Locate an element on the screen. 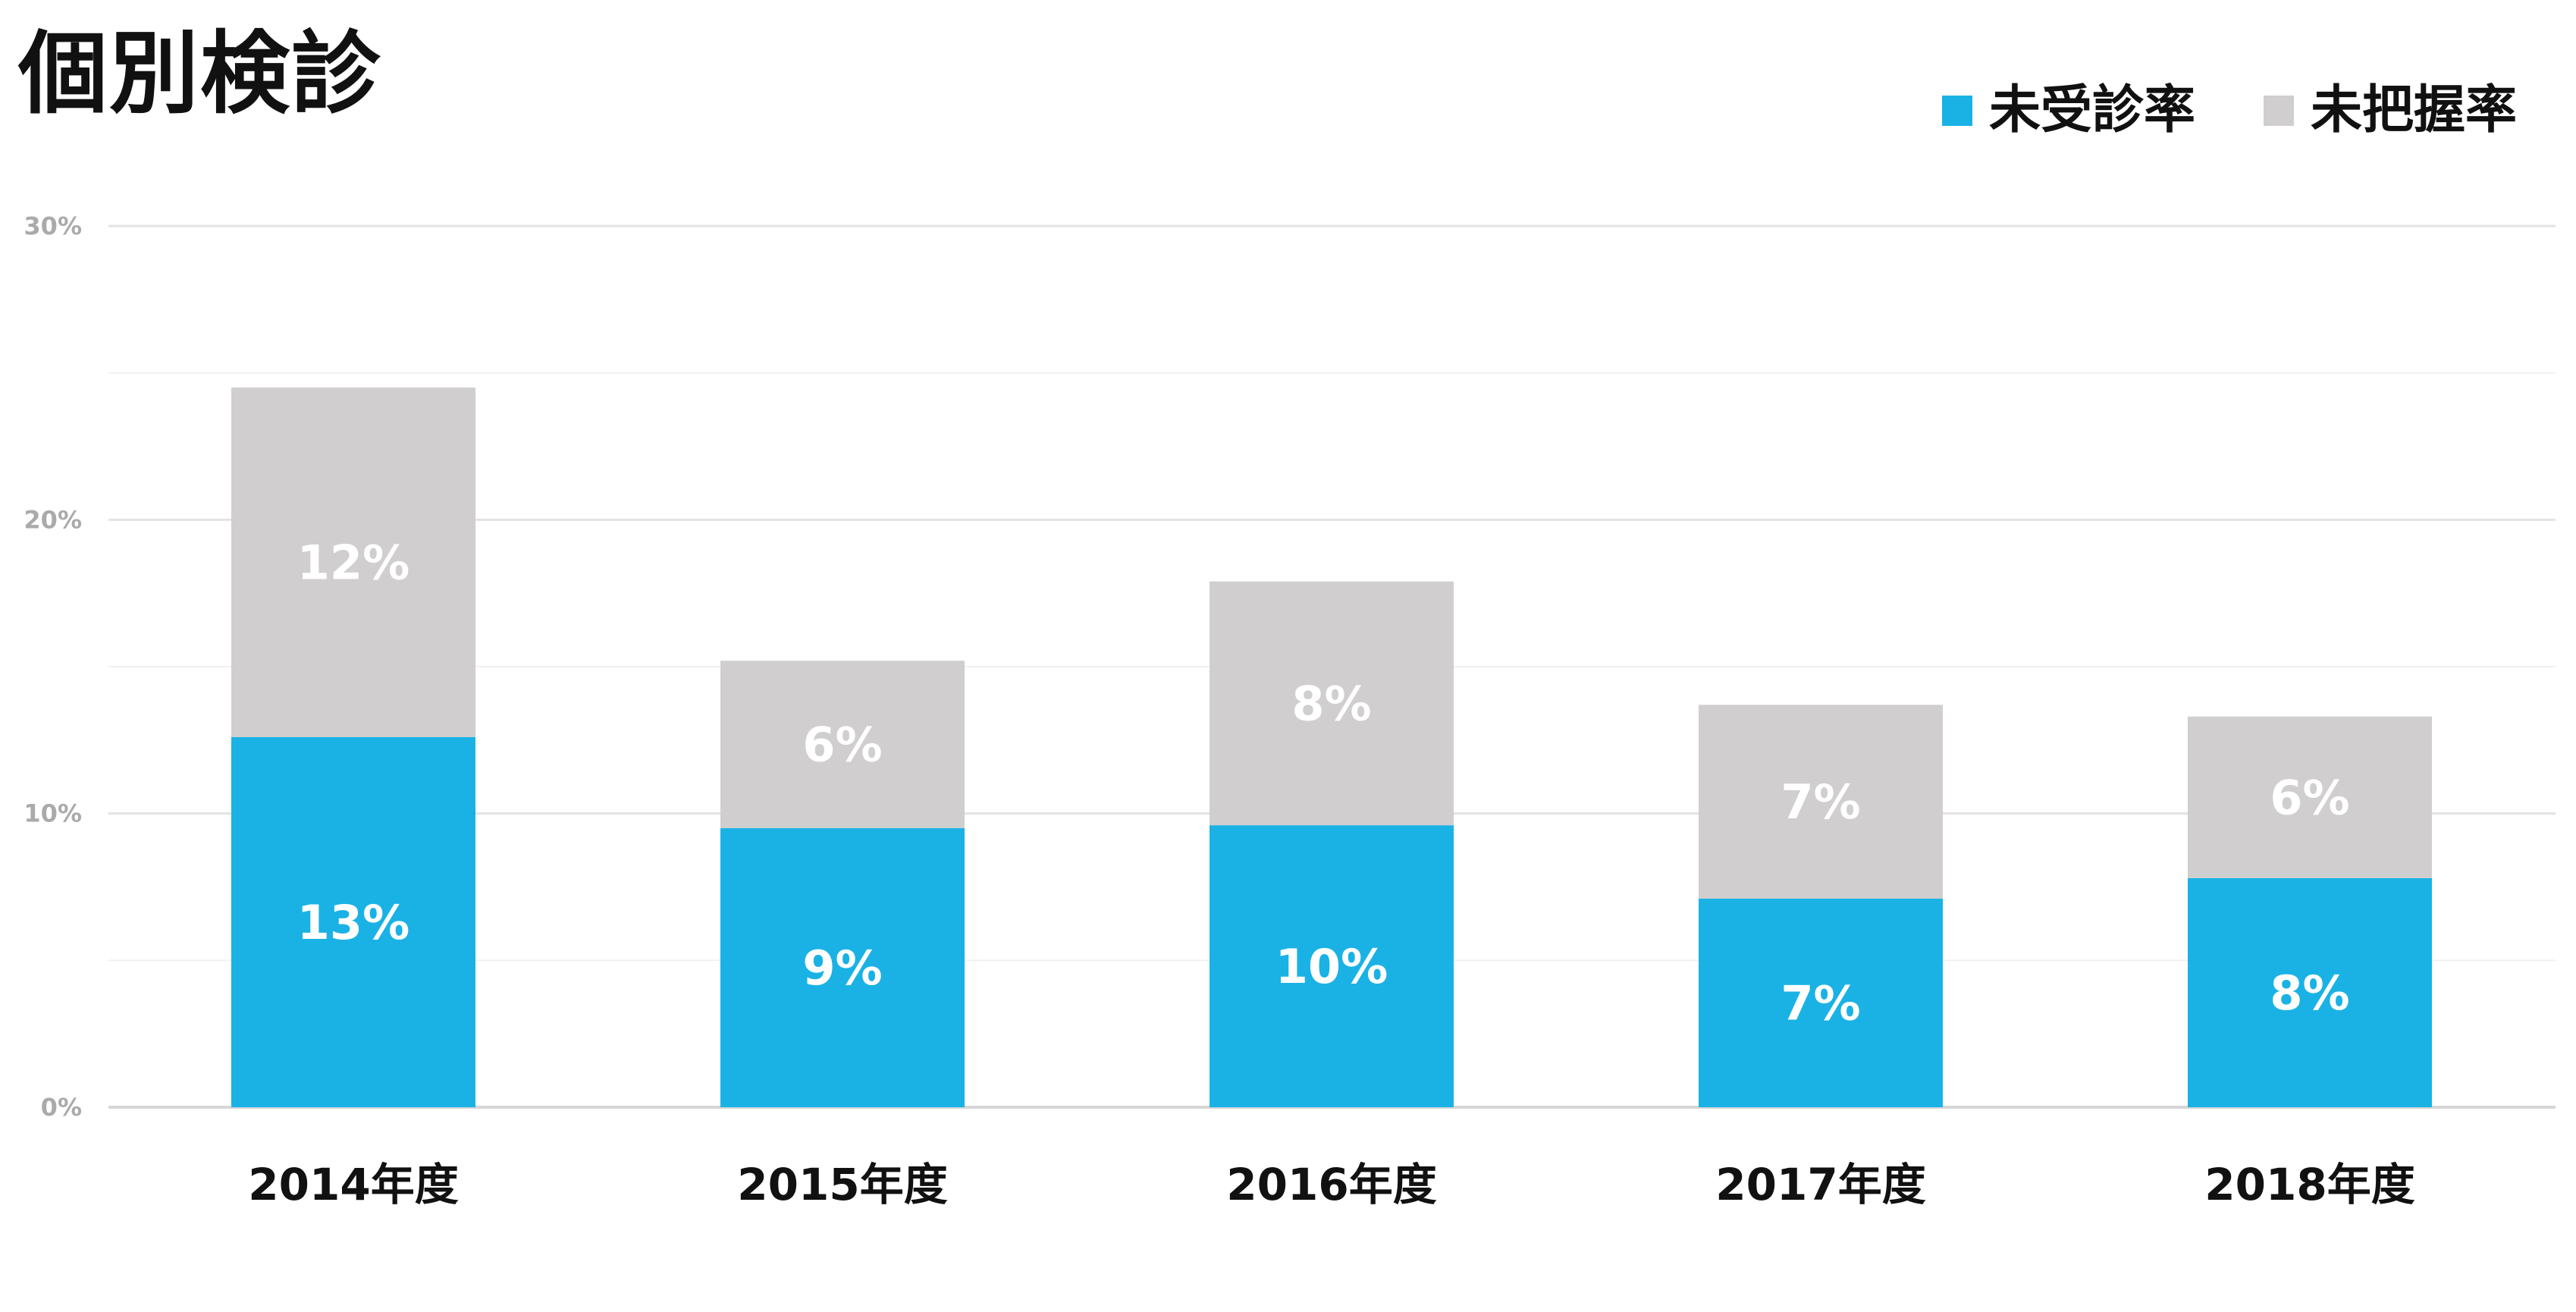 This screenshot has height=1312, width=2576. y-tick-label: 20% is located at coordinates (53, 519).